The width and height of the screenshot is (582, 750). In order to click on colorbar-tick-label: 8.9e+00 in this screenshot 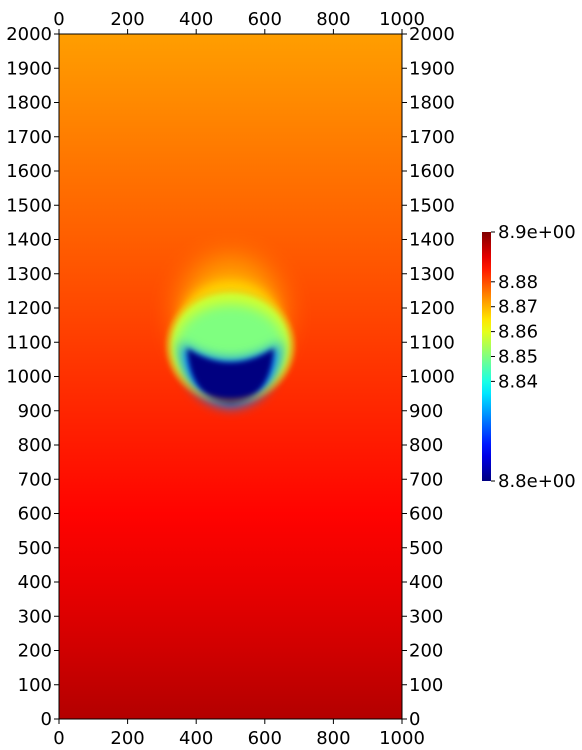, I will do `click(537, 232)`.